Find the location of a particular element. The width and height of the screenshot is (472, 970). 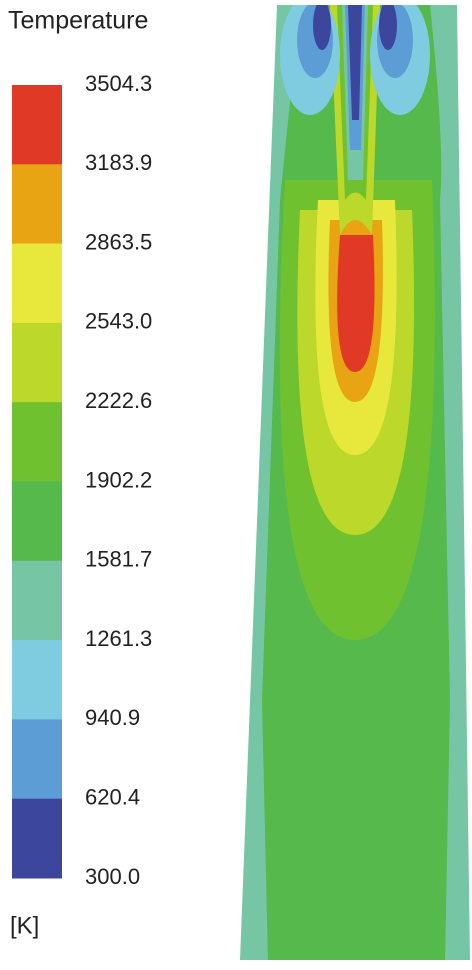

colorbar is located at coordinates (37, 482).